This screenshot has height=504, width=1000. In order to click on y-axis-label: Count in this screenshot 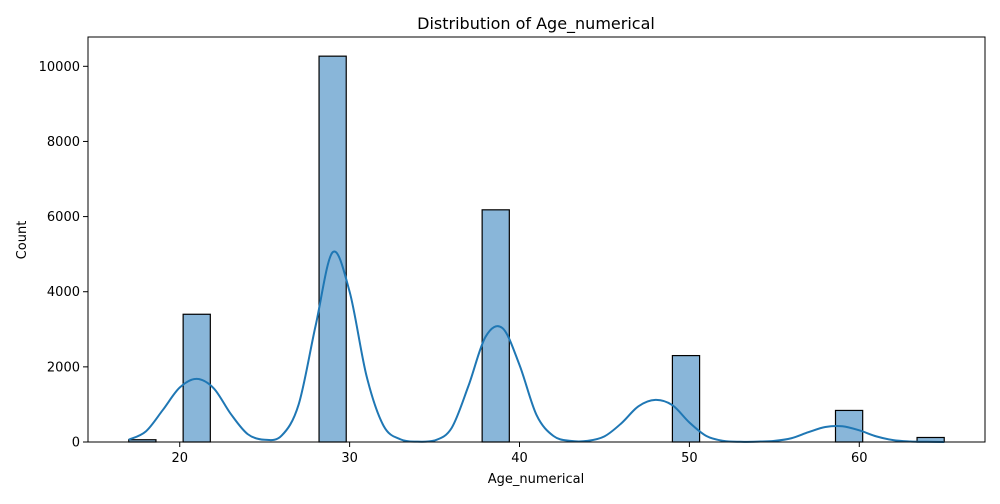, I will do `click(22, 240)`.